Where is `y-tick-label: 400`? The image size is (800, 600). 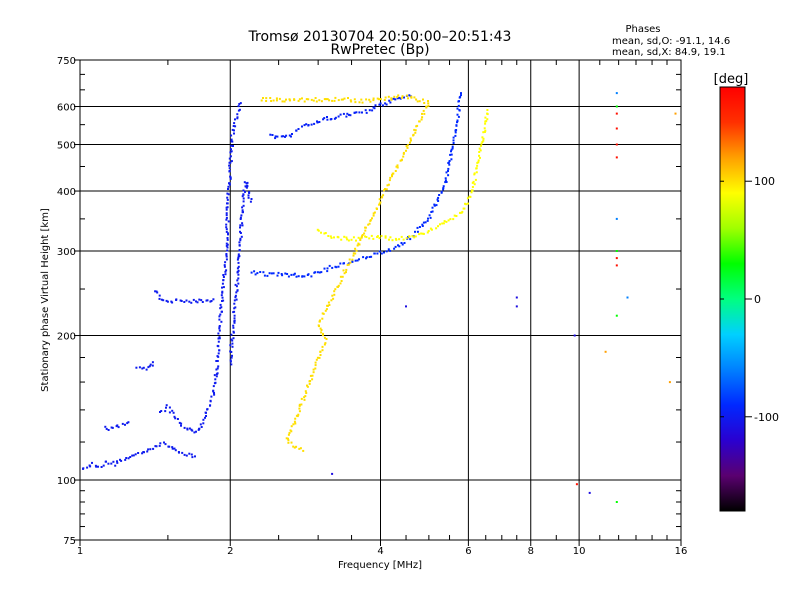 y-tick-label: 400 is located at coordinates (66, 192).